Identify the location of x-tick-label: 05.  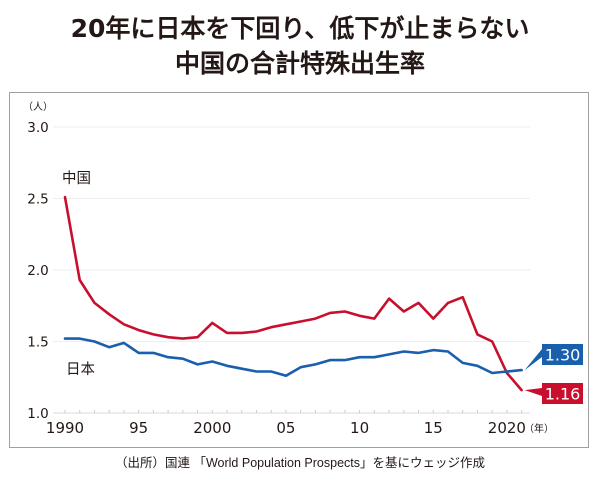
(285, 428).